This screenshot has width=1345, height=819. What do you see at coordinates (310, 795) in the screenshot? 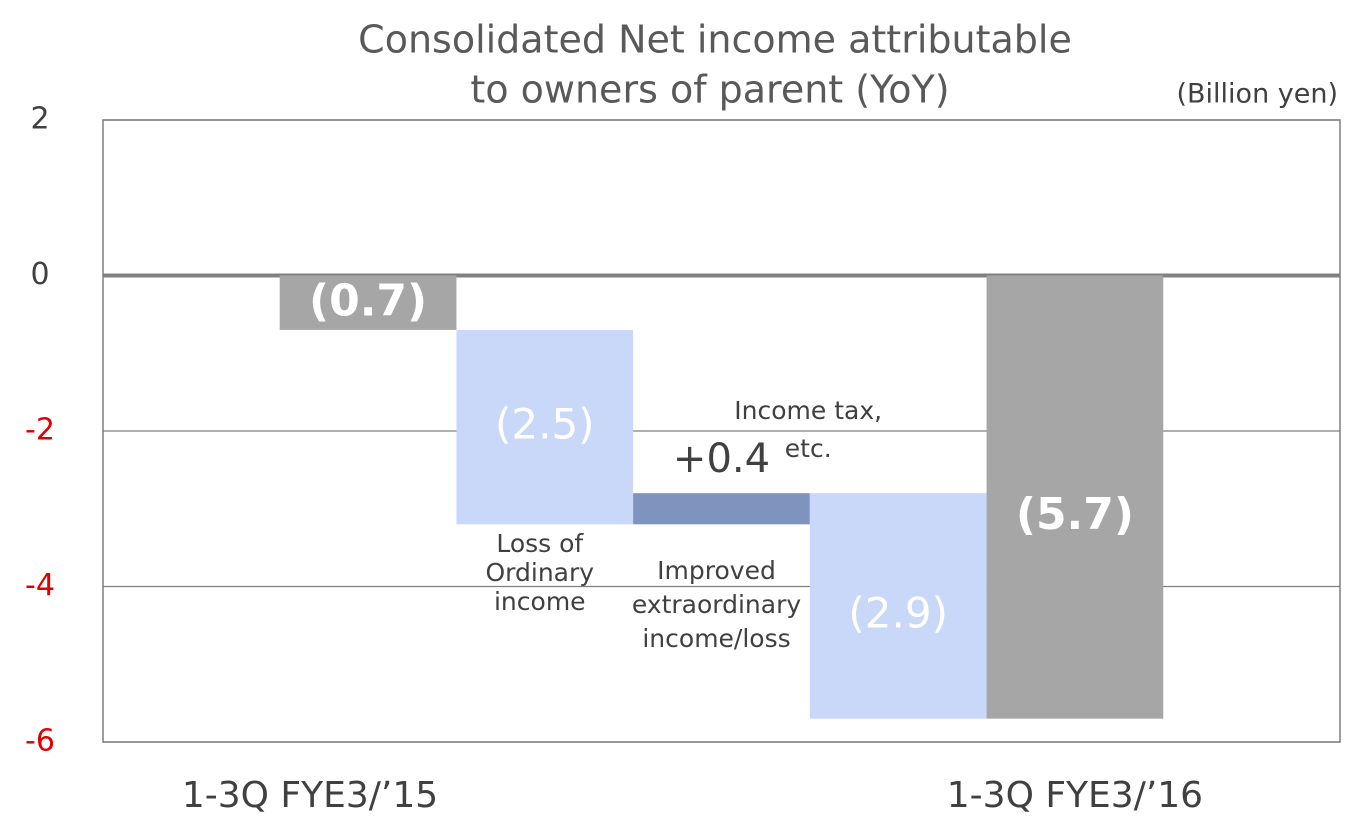
I see `x-tick-label: 1-3Q FYE3/’15` at bounding box center [310, 795].